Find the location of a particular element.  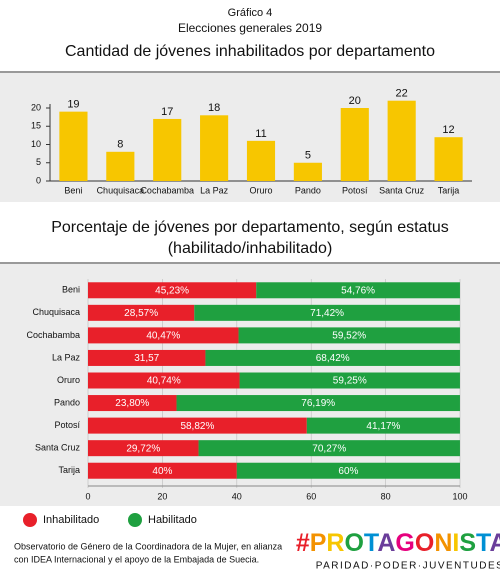

x-tick-label: Beni is located at coordinates (73, 190).